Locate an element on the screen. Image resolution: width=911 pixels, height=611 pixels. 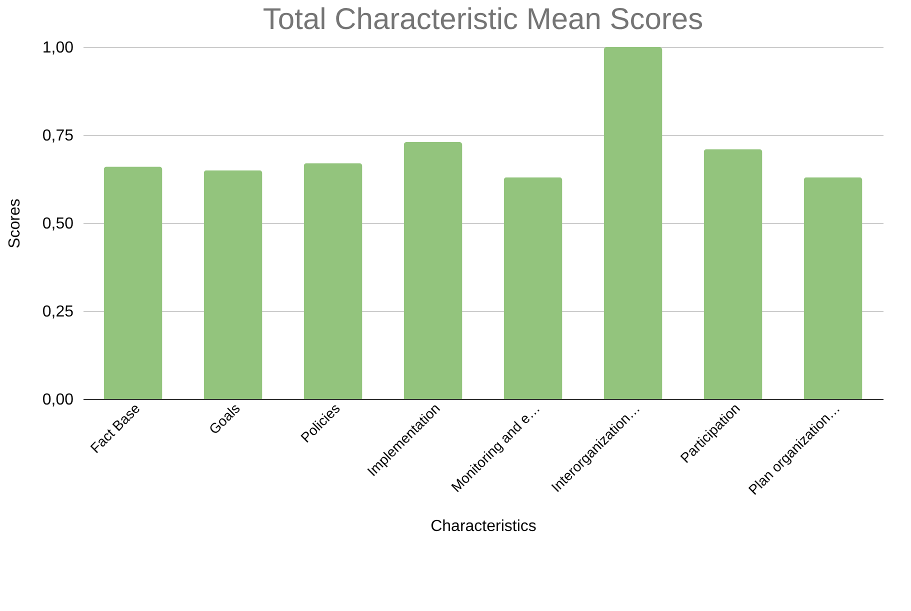
y-tick-label: 1,00 is located at coordinates (58, 48).